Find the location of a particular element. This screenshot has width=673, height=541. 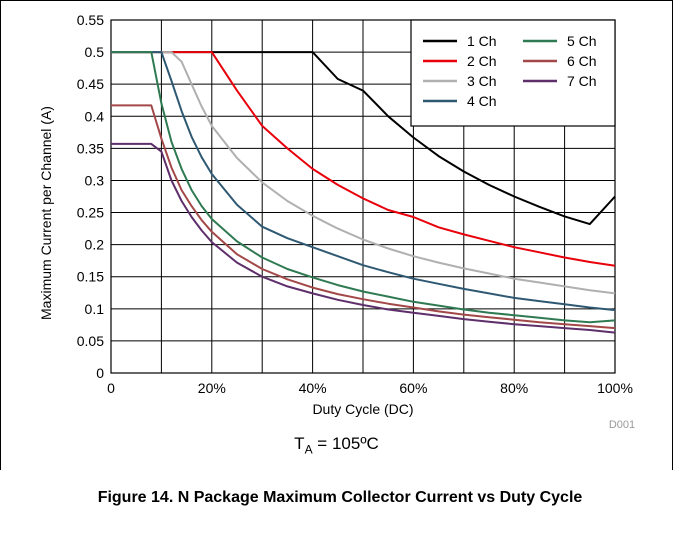

condition-value: = 105ºC is located at coordinates (345, 443).